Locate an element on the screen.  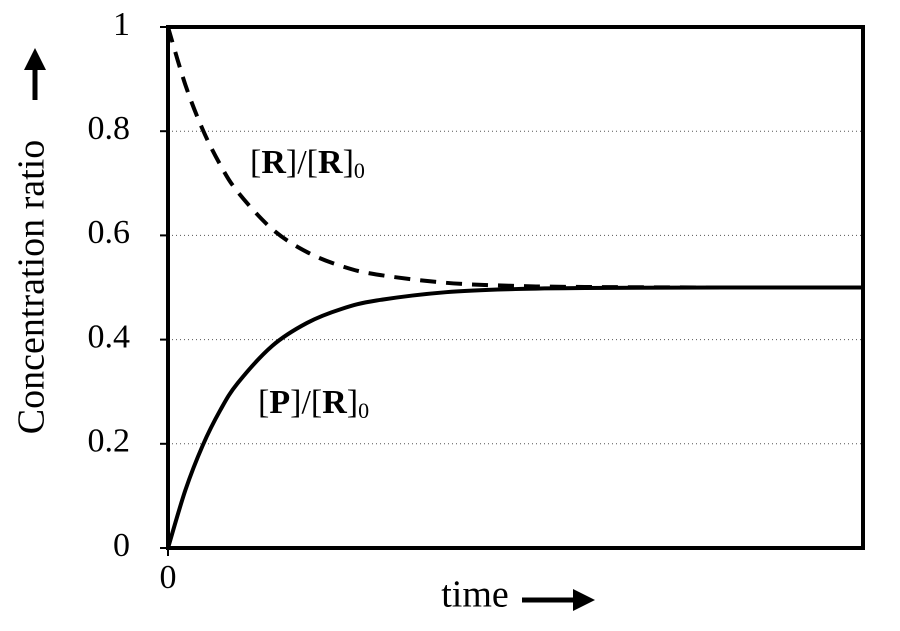
y-tick-label: 0.4 is located at coordinates (109, 336).